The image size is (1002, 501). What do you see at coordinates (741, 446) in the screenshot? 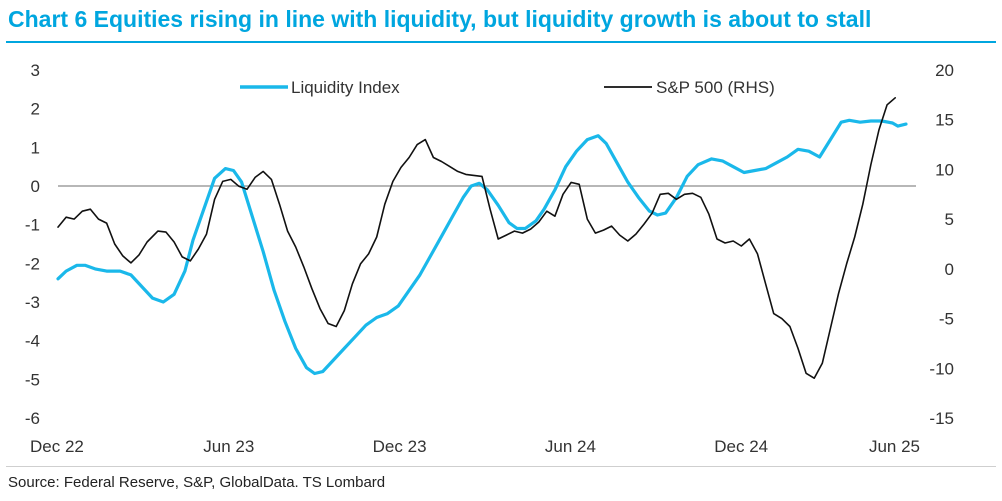
I see `x-tick-label: Dec 24` at bounding box center [741, 446].